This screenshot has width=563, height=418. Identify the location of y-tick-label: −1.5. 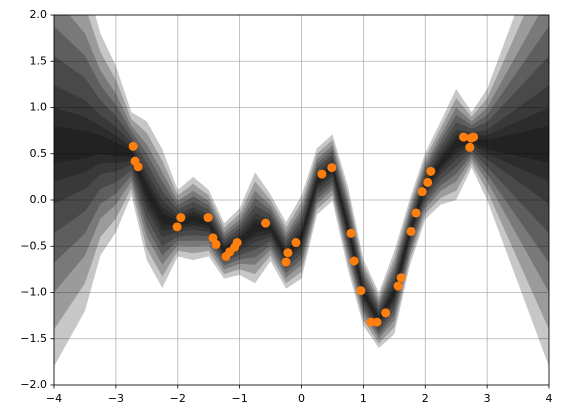
(33, 338).